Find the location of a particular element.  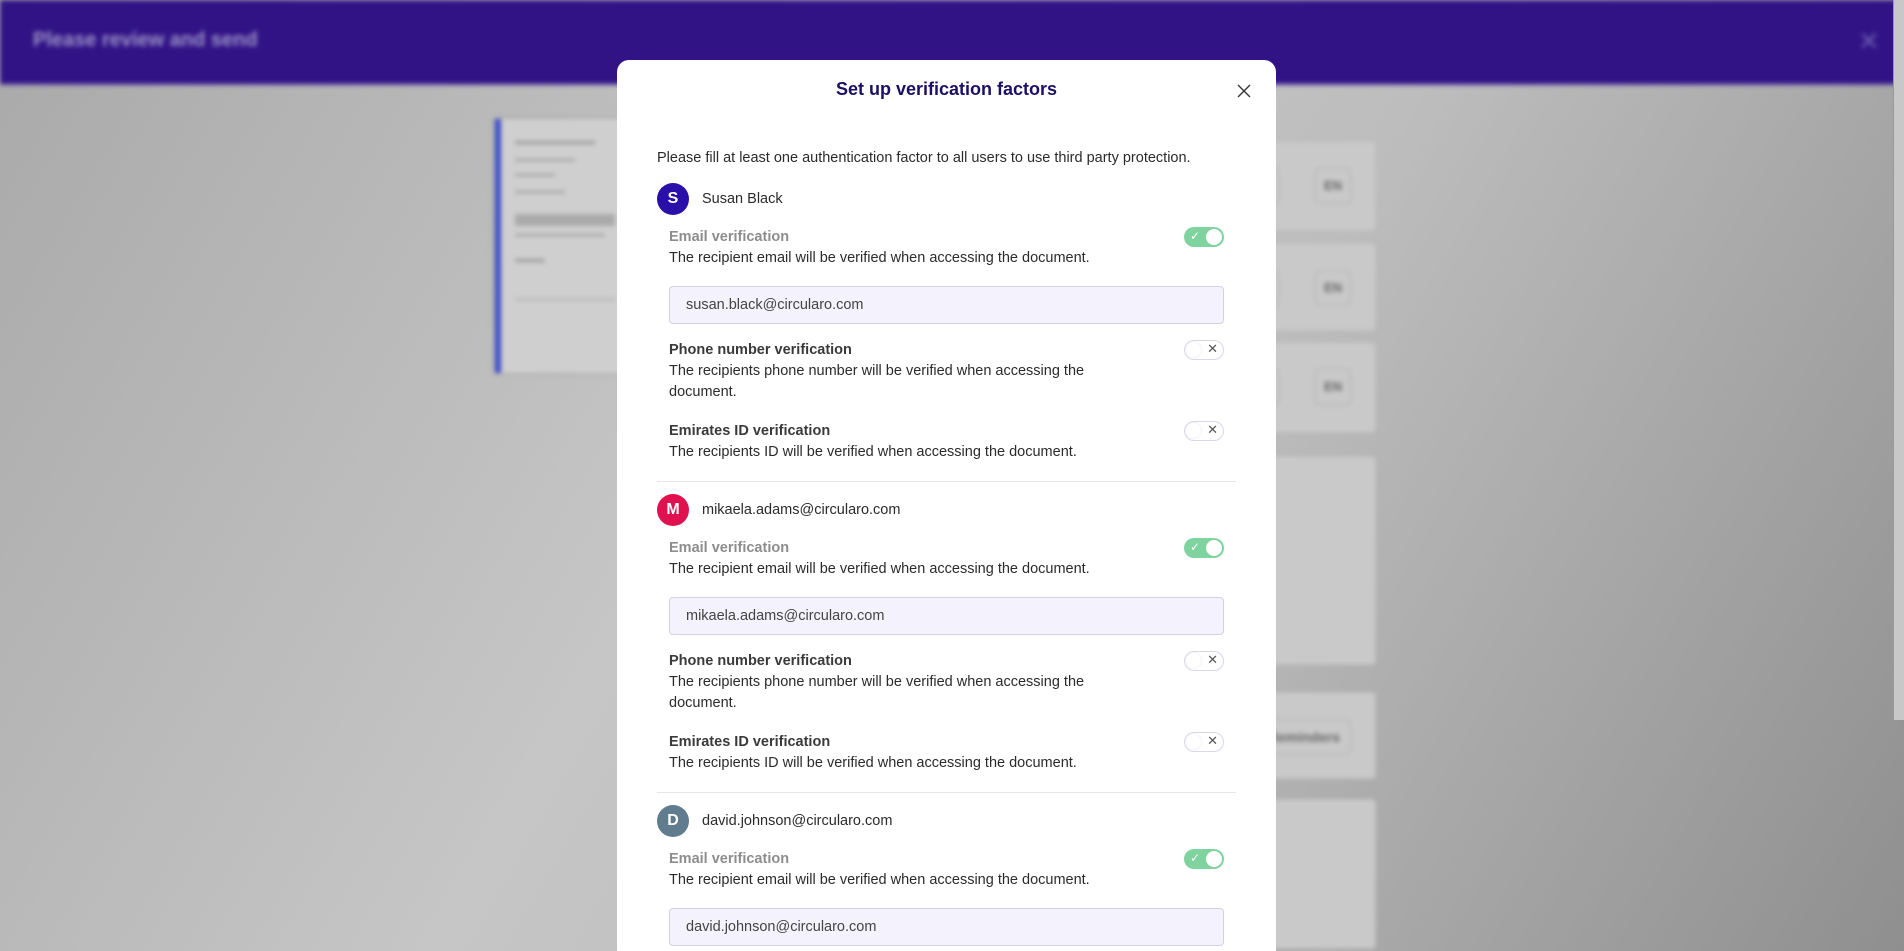

avatar: M is located at coordinates (673, 510).